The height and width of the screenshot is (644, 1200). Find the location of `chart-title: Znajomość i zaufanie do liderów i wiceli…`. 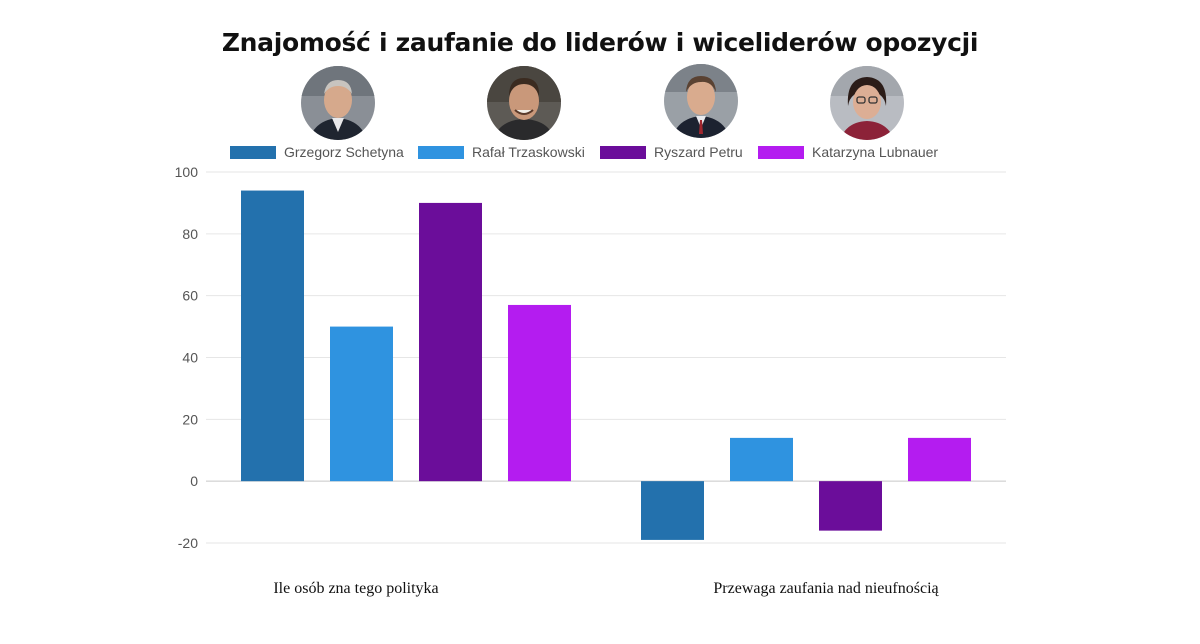

chart-title: Znajomość i zaufanie do liderów i wiceli… is located at coordinates (600, 42).